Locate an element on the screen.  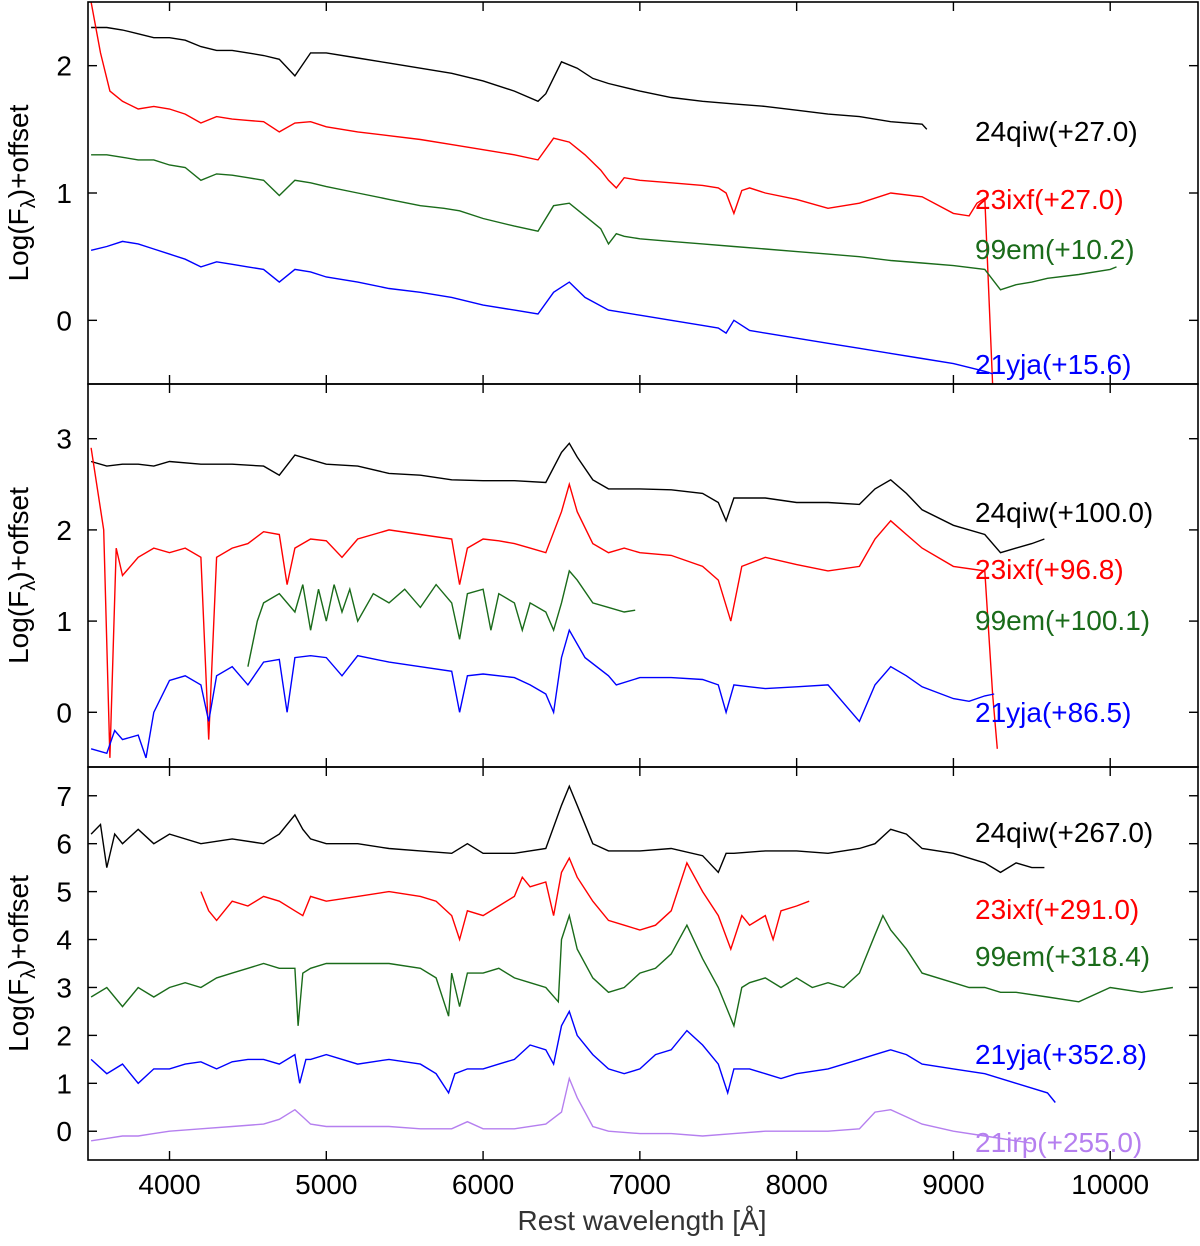
y-tick-label: 4 is located at coordinates (64, 940).